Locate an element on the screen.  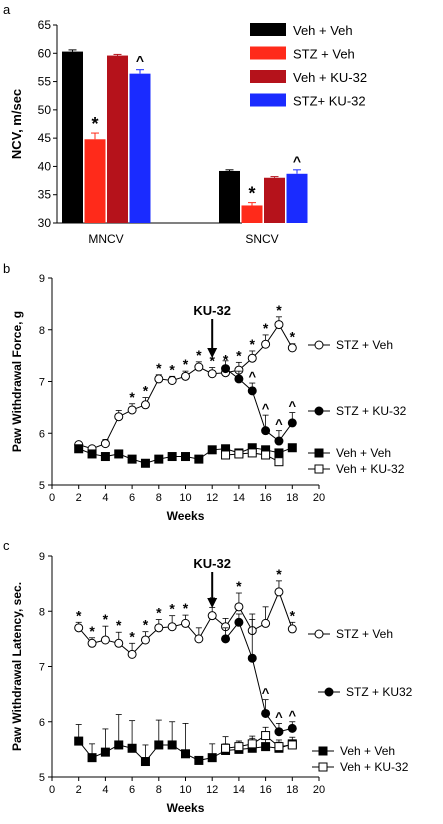
x-tick-label: 4 is located at coordinates (105, 790).